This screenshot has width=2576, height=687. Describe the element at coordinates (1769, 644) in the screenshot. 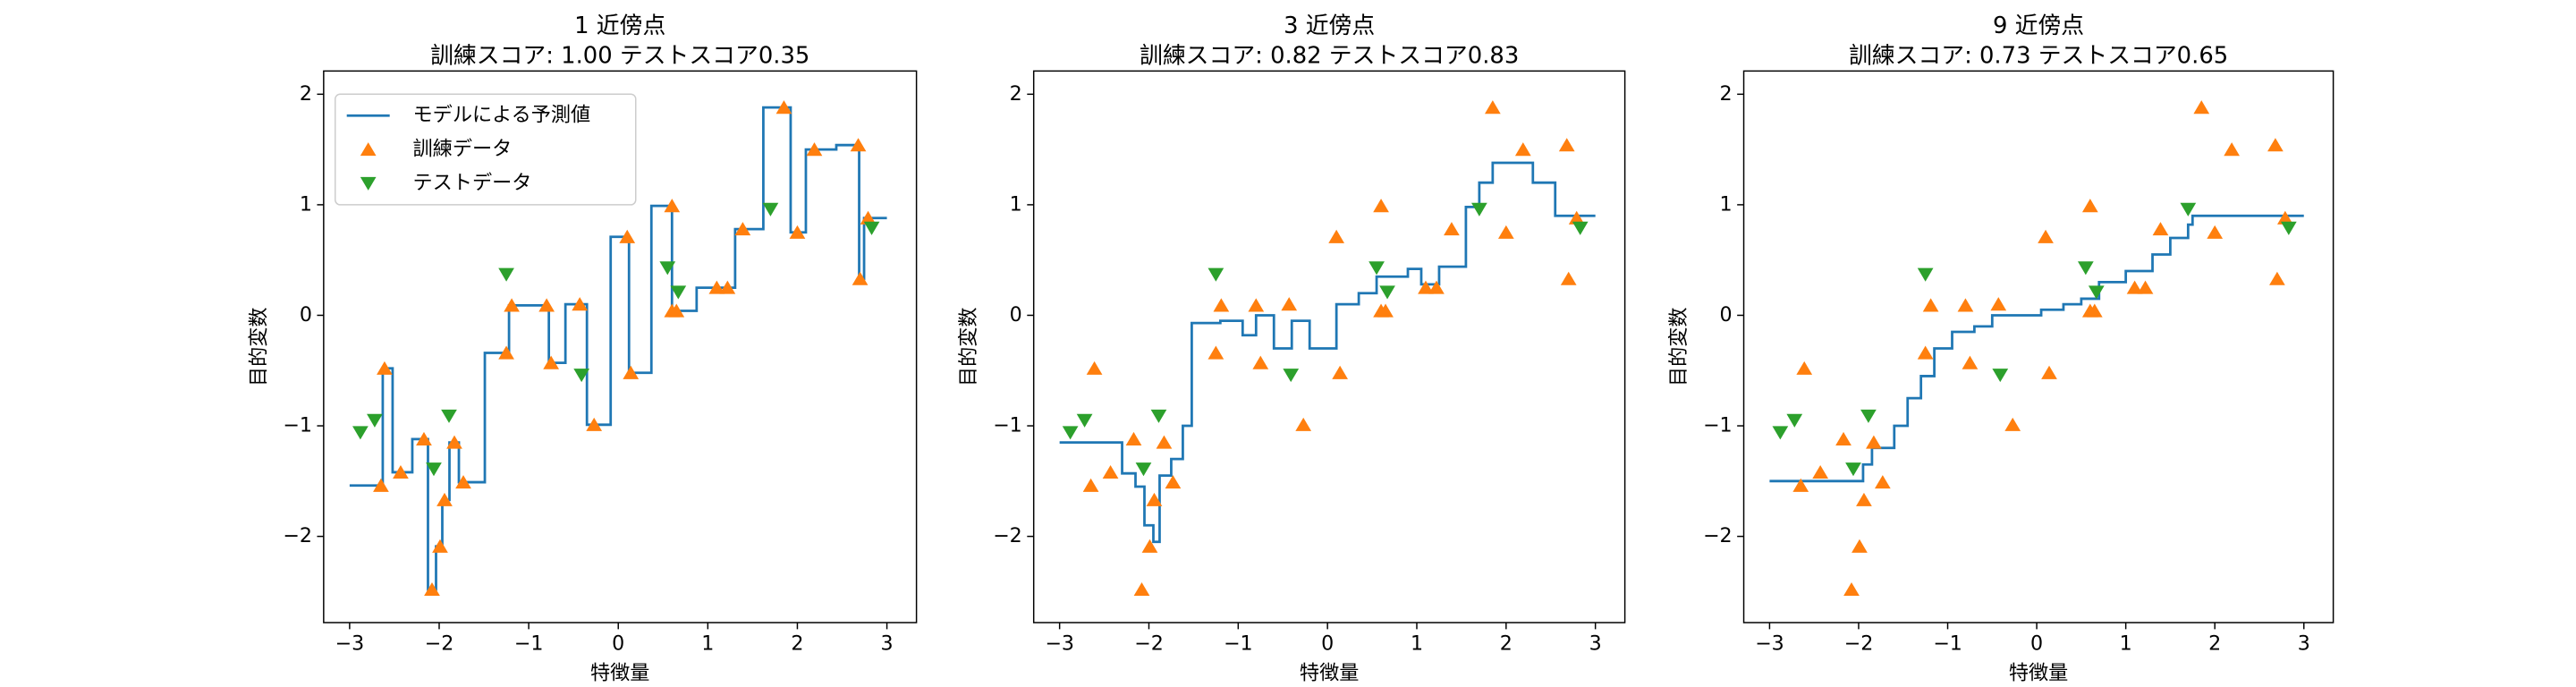

I see `x-tick-label: −3` at that location.